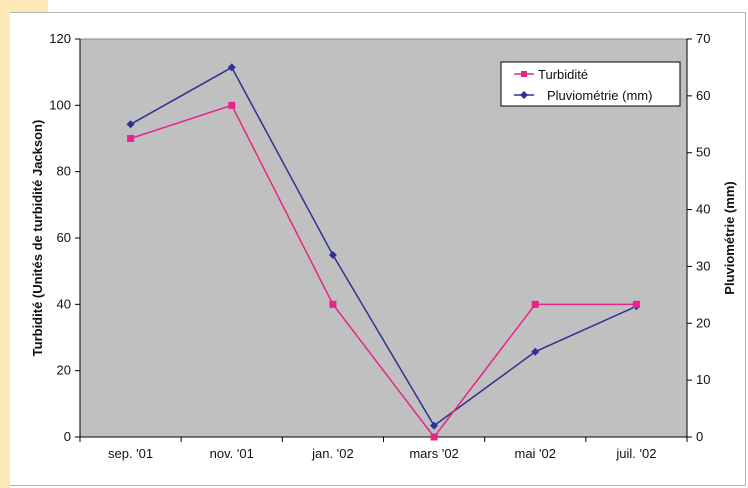 This screenshot has width=748, height=488. I want to click on legend: Turbidité Pluviométrie (mm), so click(590, 84).